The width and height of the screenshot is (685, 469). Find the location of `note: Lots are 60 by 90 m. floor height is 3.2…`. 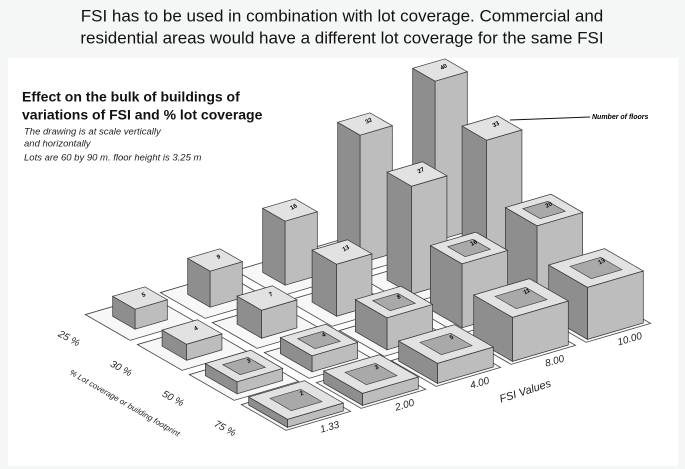

note: Lots are 60 by 90 m. floor height is 3.2… is located at coordinates (113, 158).